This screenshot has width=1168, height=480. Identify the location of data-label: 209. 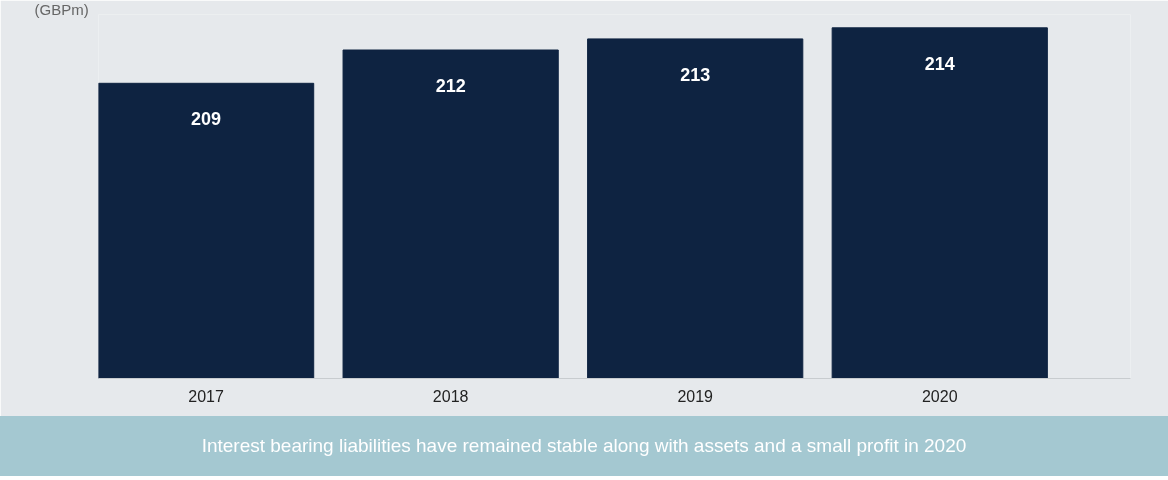
(206, 119).